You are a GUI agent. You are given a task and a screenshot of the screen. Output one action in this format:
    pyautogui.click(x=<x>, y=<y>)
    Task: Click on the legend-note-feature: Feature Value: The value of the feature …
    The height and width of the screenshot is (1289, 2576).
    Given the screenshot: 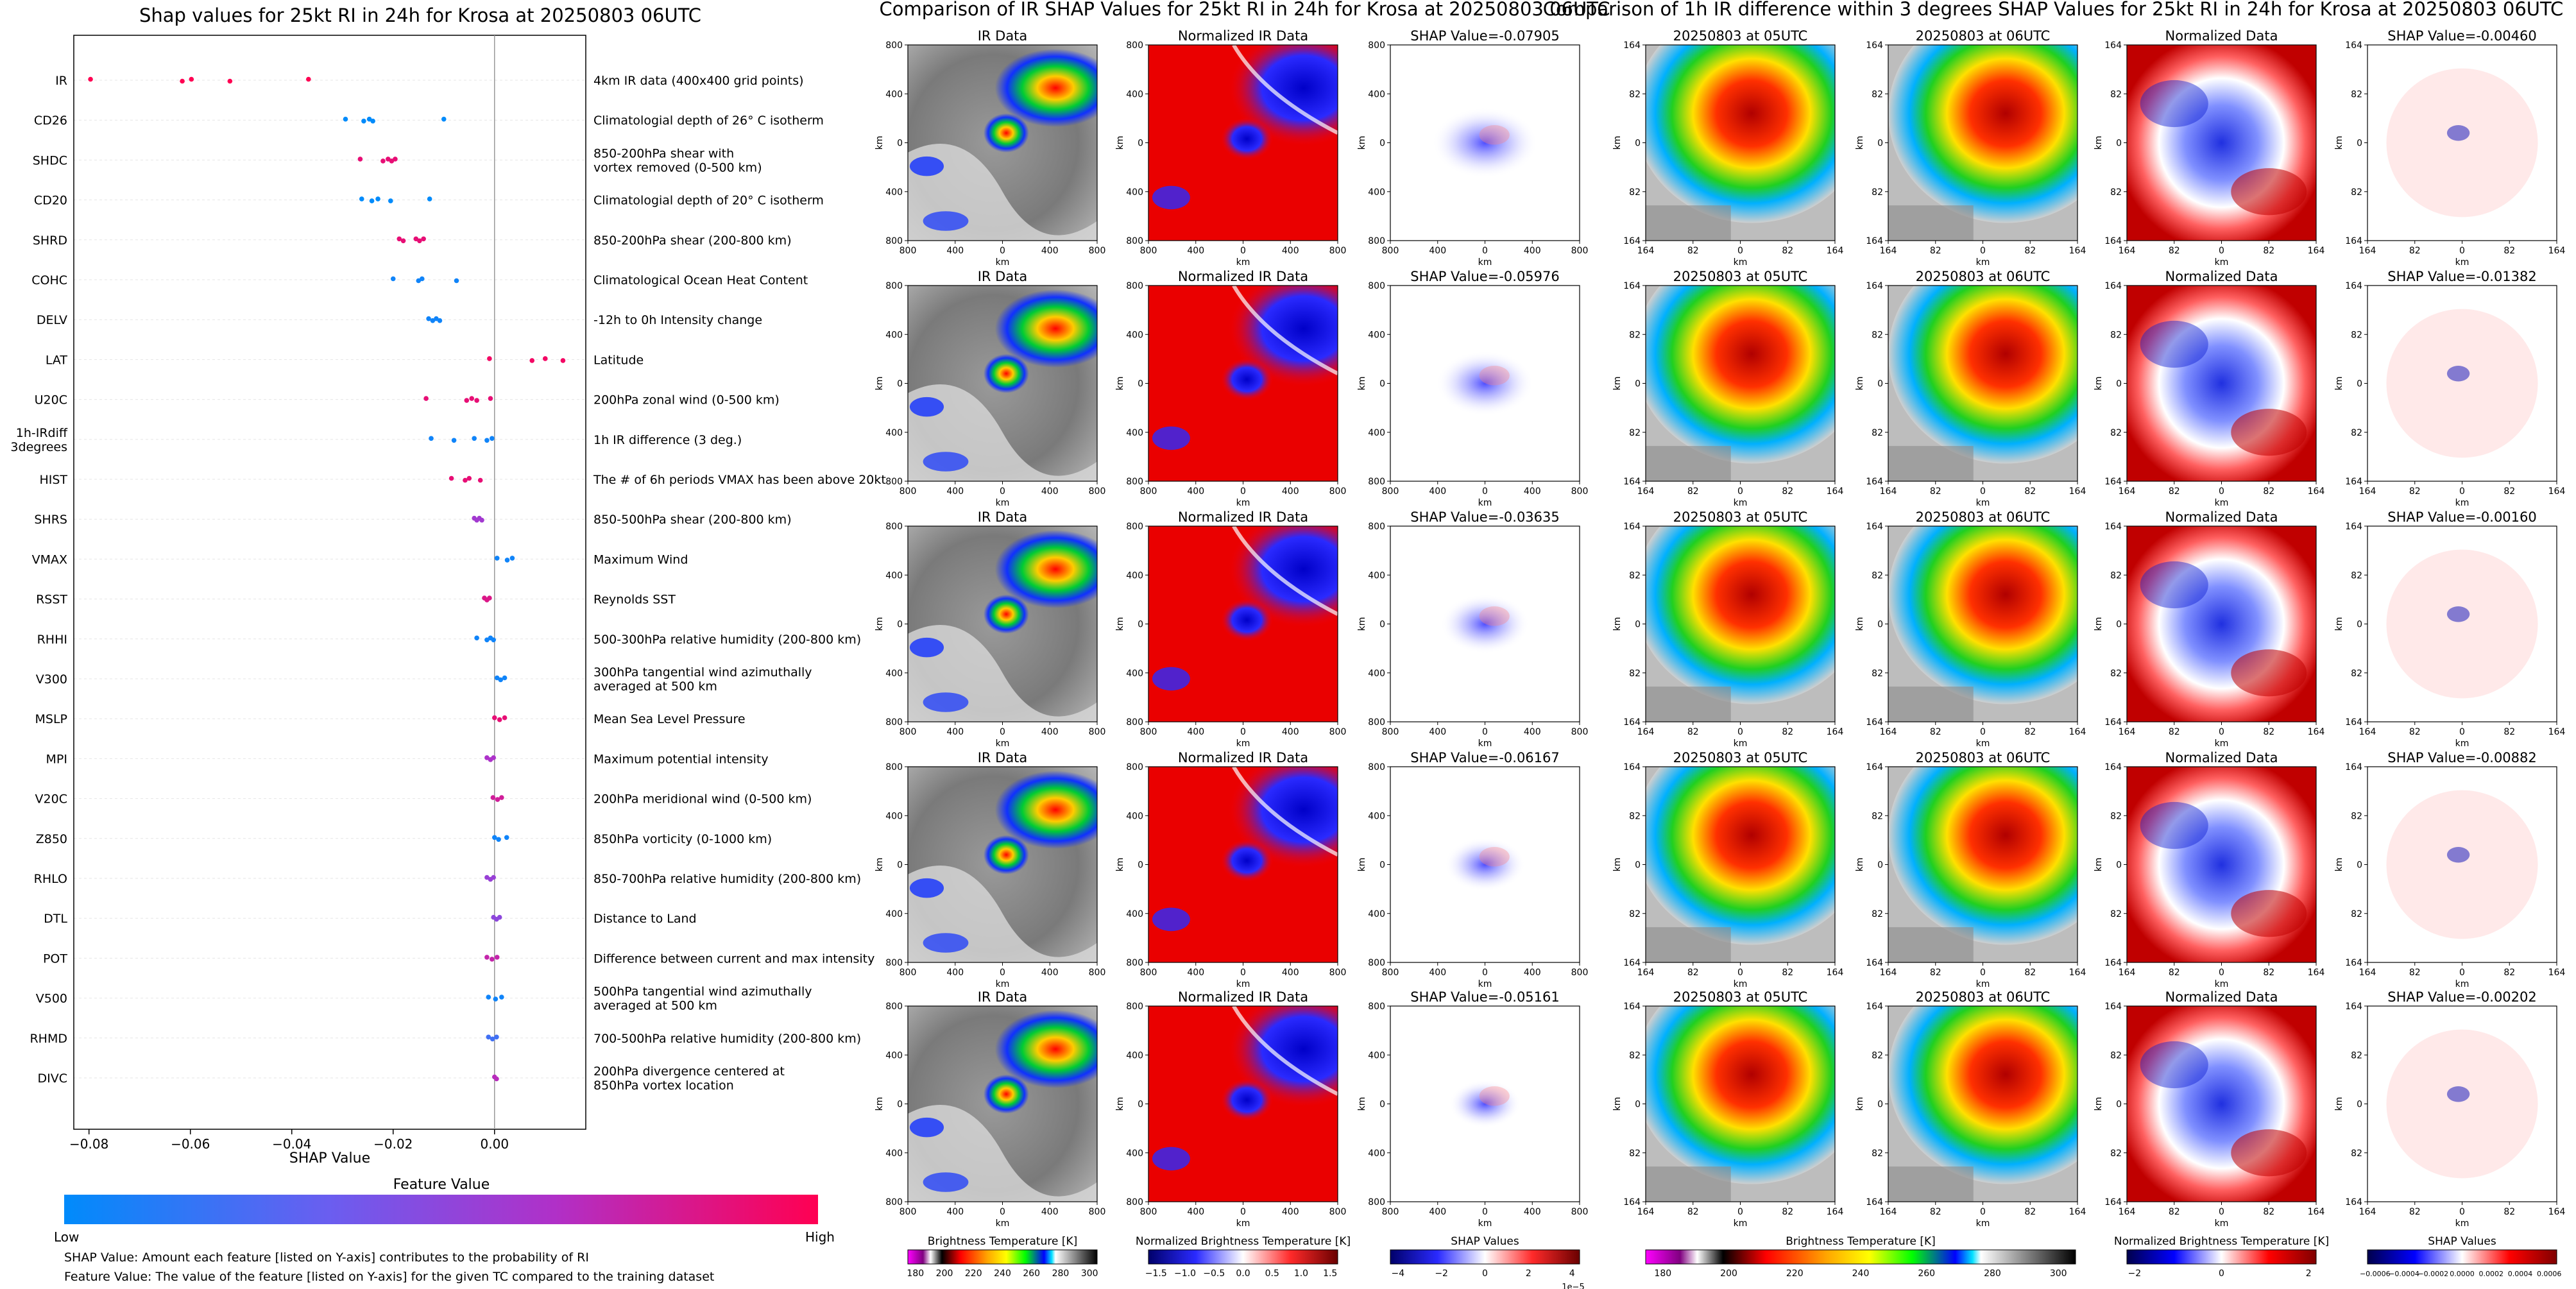 What is the action you would take?
    pyautogui.click(x=389, y=1277)
    